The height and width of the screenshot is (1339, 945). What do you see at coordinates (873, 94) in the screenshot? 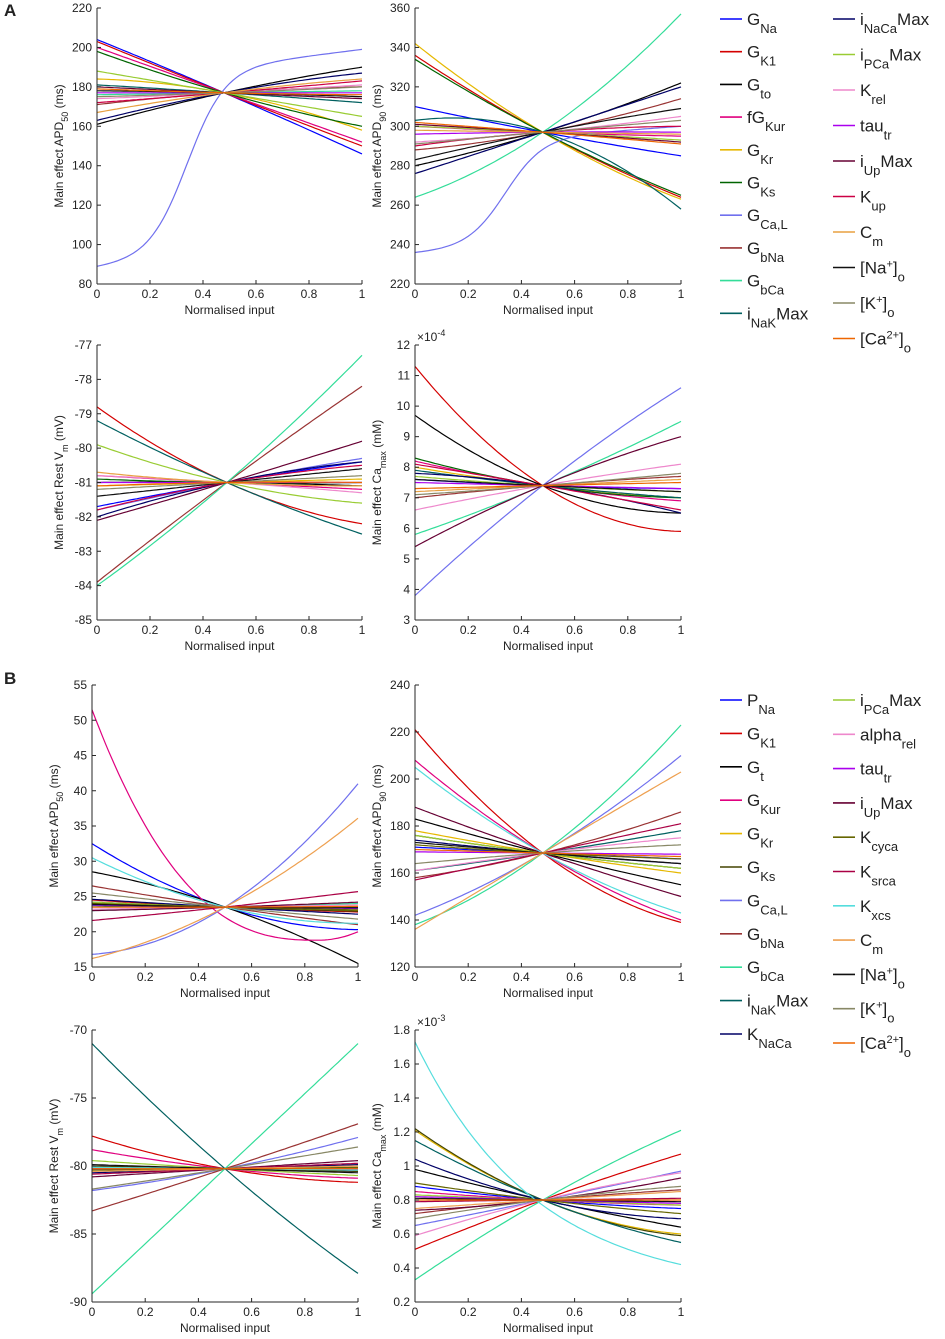
I see `legend-label: Krel` at bounding box center [873, 94].